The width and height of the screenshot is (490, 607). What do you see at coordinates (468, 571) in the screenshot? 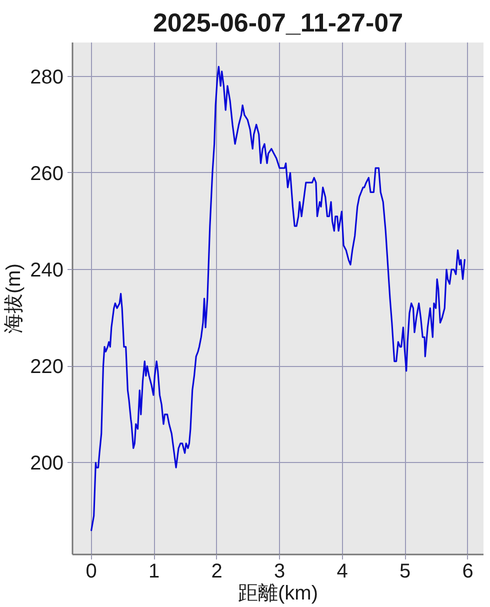
I see `x-tick-label: 6` at bounding box center [468, 571].